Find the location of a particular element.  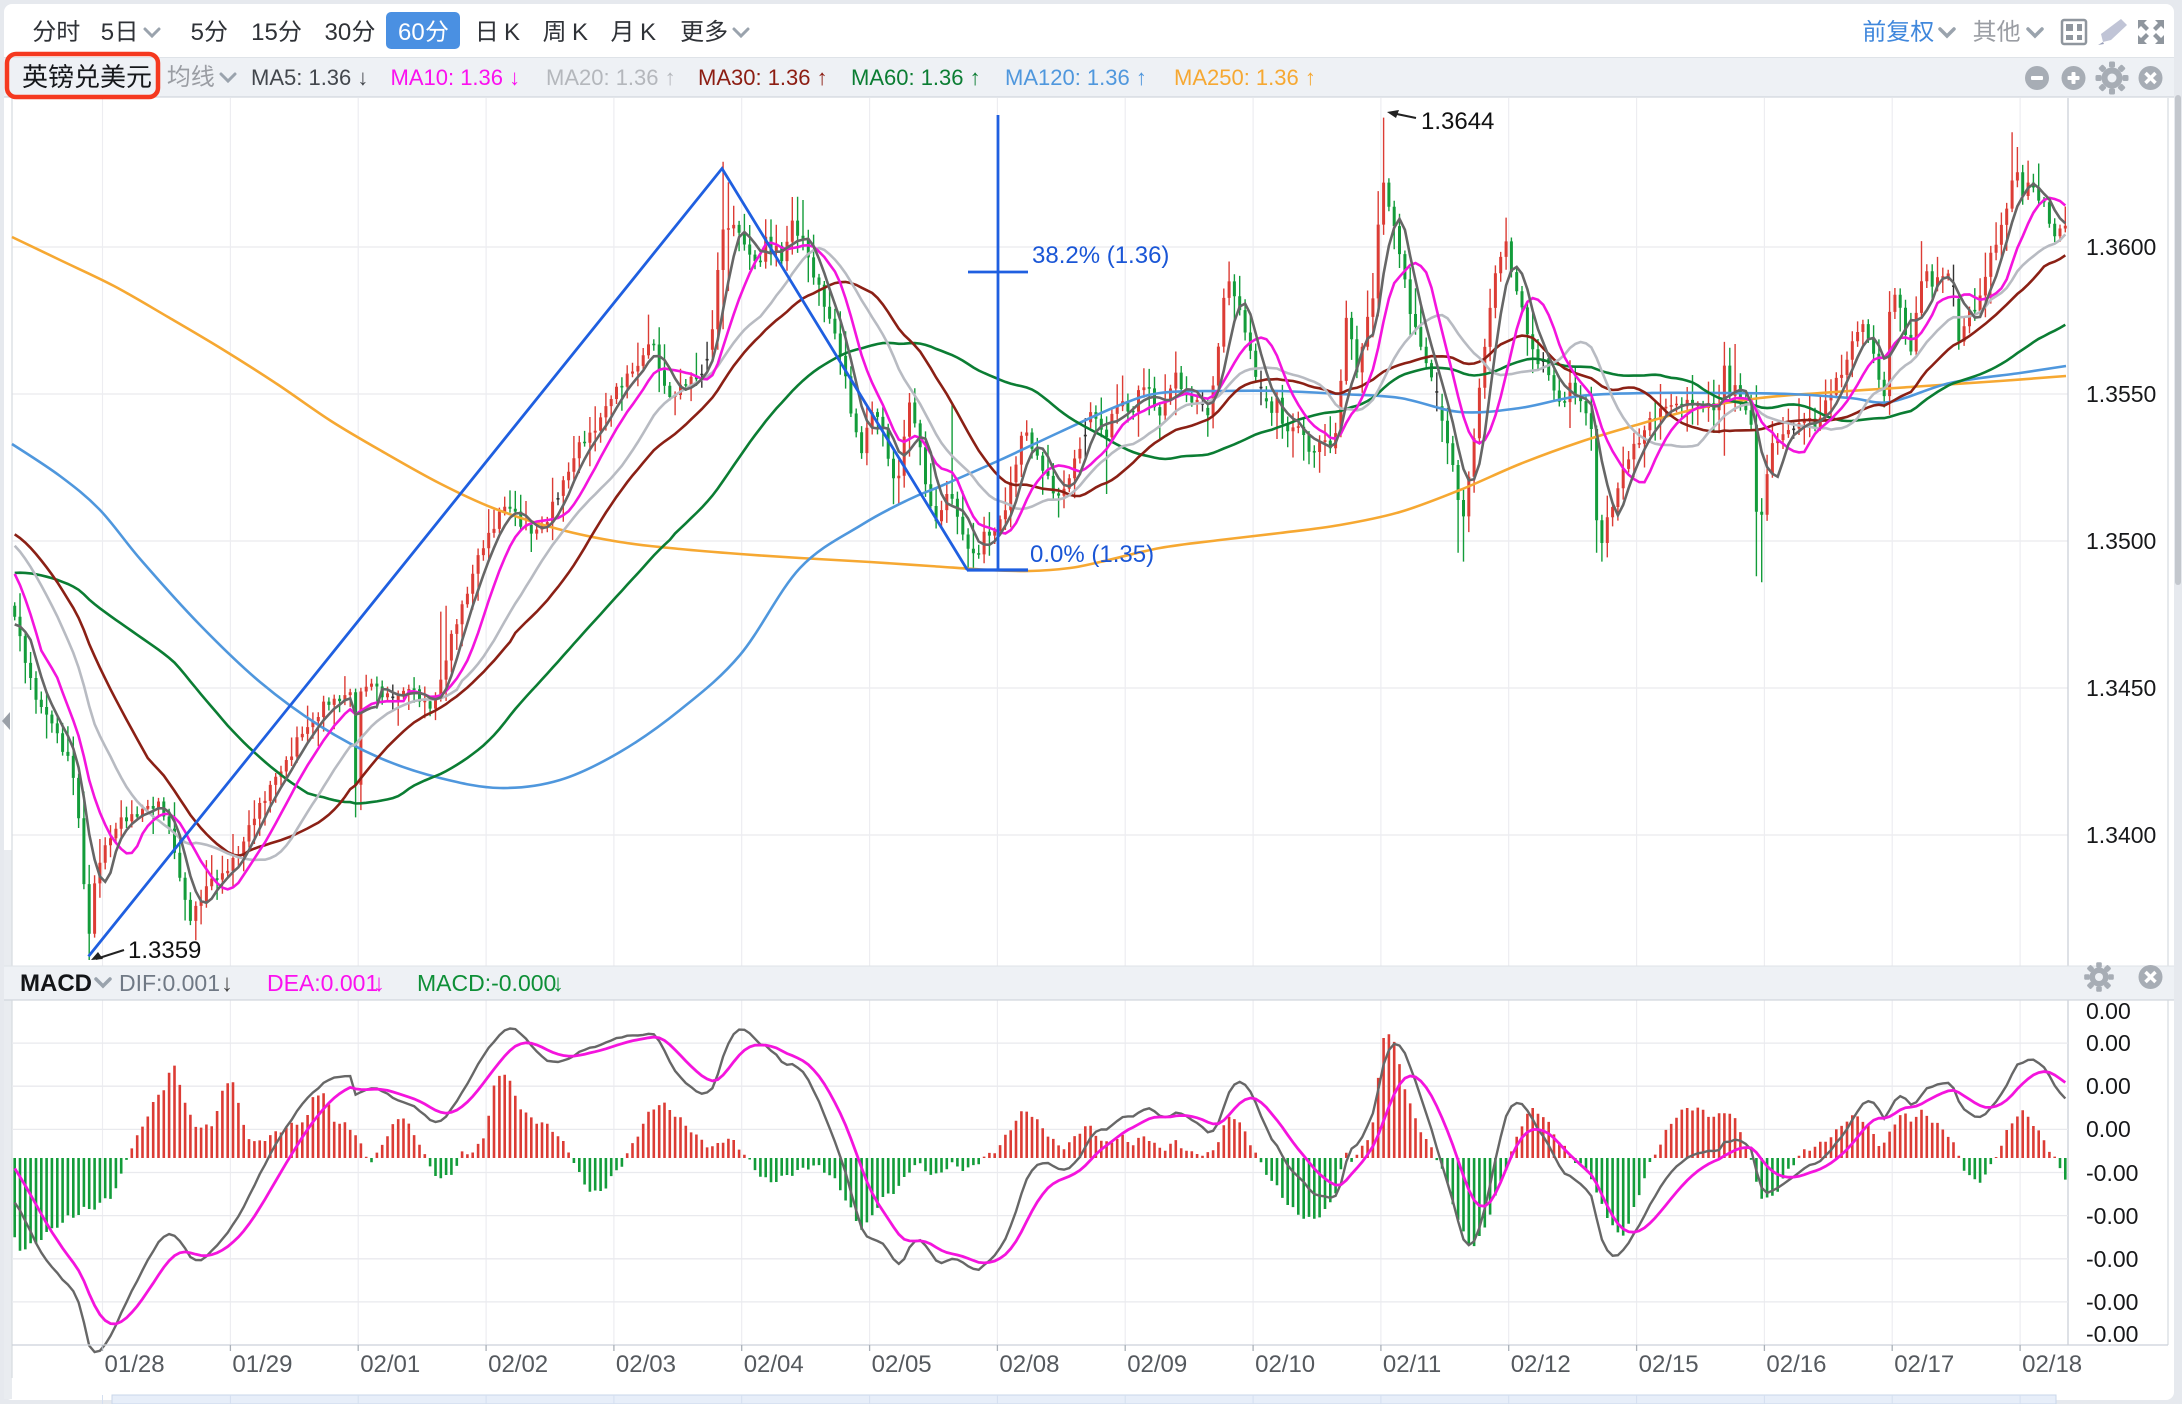

svg-text: 1.3450 is located at coordinates (2121, 688).